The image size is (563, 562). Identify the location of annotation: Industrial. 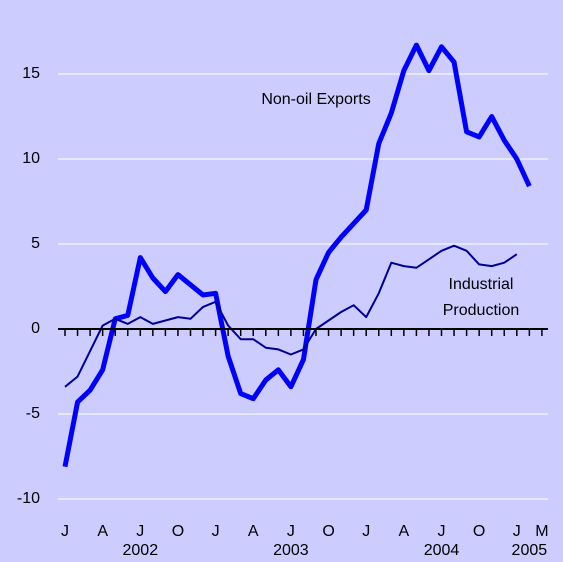
(481, 284).